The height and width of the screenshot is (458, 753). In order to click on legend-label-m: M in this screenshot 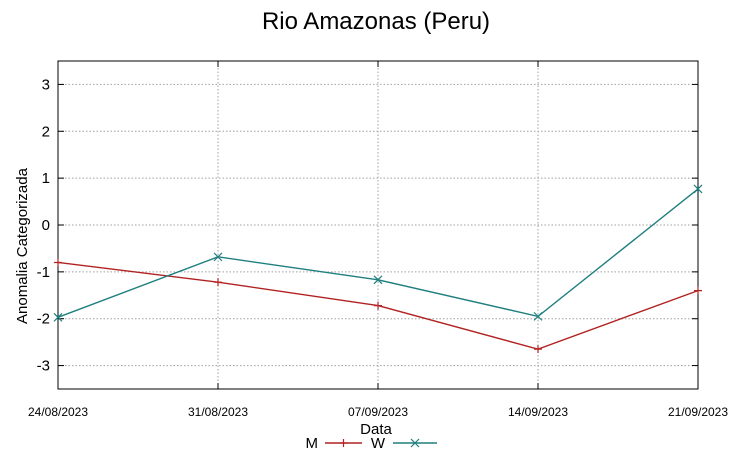, I will do `click(312, 443)`.